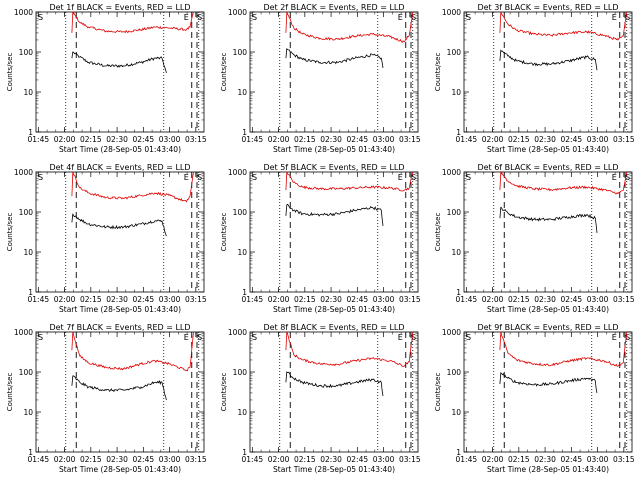 The image size is (640, 484). Describe the element at coordinates (119, 7) in the screenshot. I see `panel-title: Det 1f BLACK = Events, RED = LLD` at that location.